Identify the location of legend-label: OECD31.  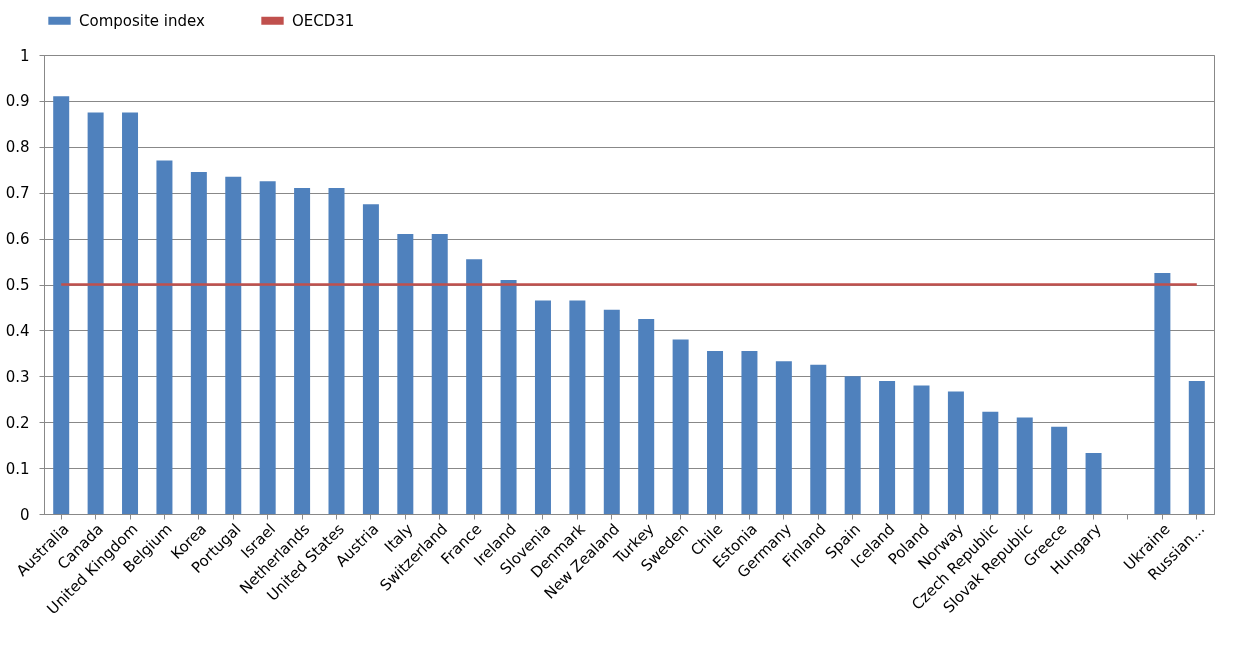
(323, 20).